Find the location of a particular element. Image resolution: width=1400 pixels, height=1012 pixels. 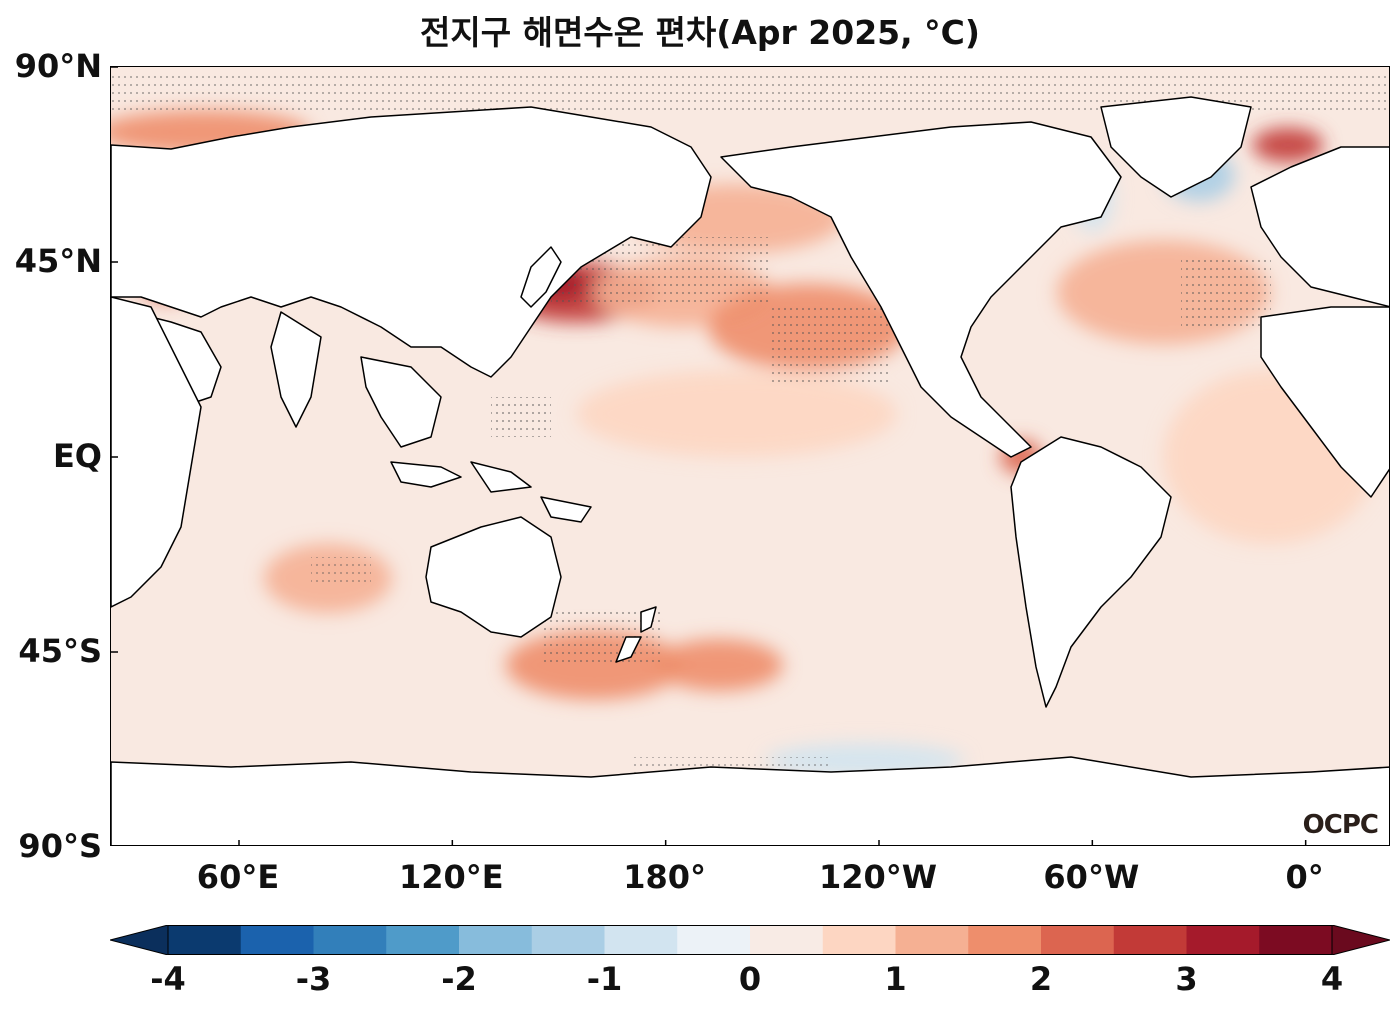

colorbar-label: -1 is located at coordinates (604, 979).